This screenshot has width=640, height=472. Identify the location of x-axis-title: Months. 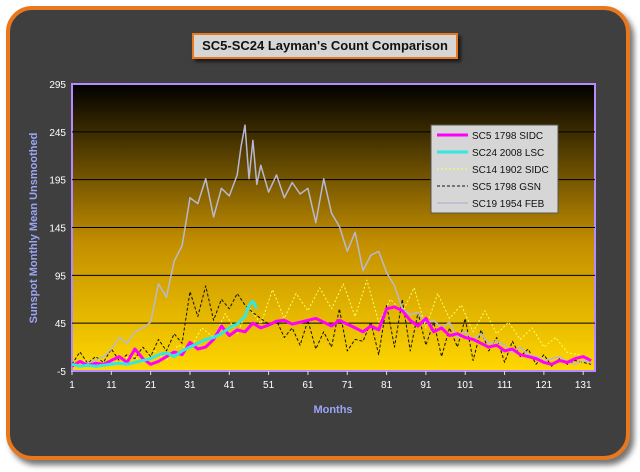
(332, 410).